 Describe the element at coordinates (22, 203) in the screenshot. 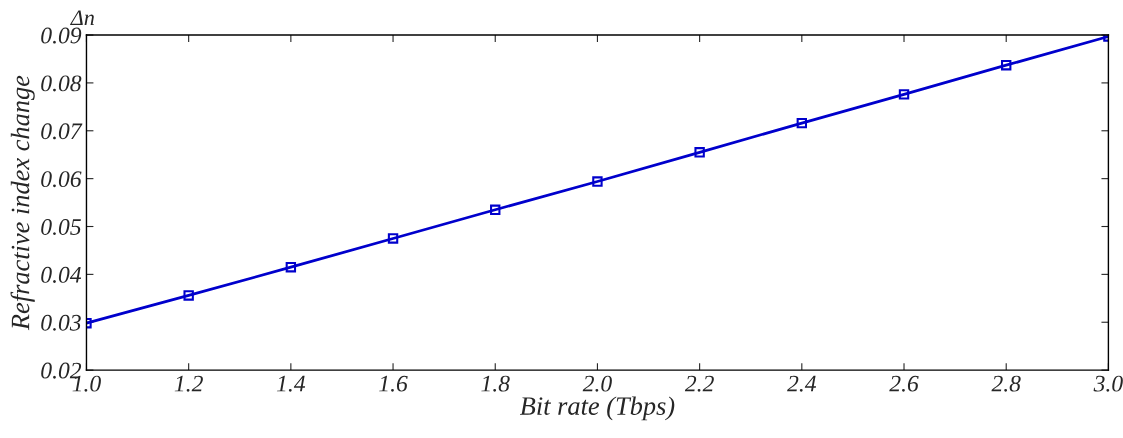

I see `y-axis-title: Refractive index change` at that location.